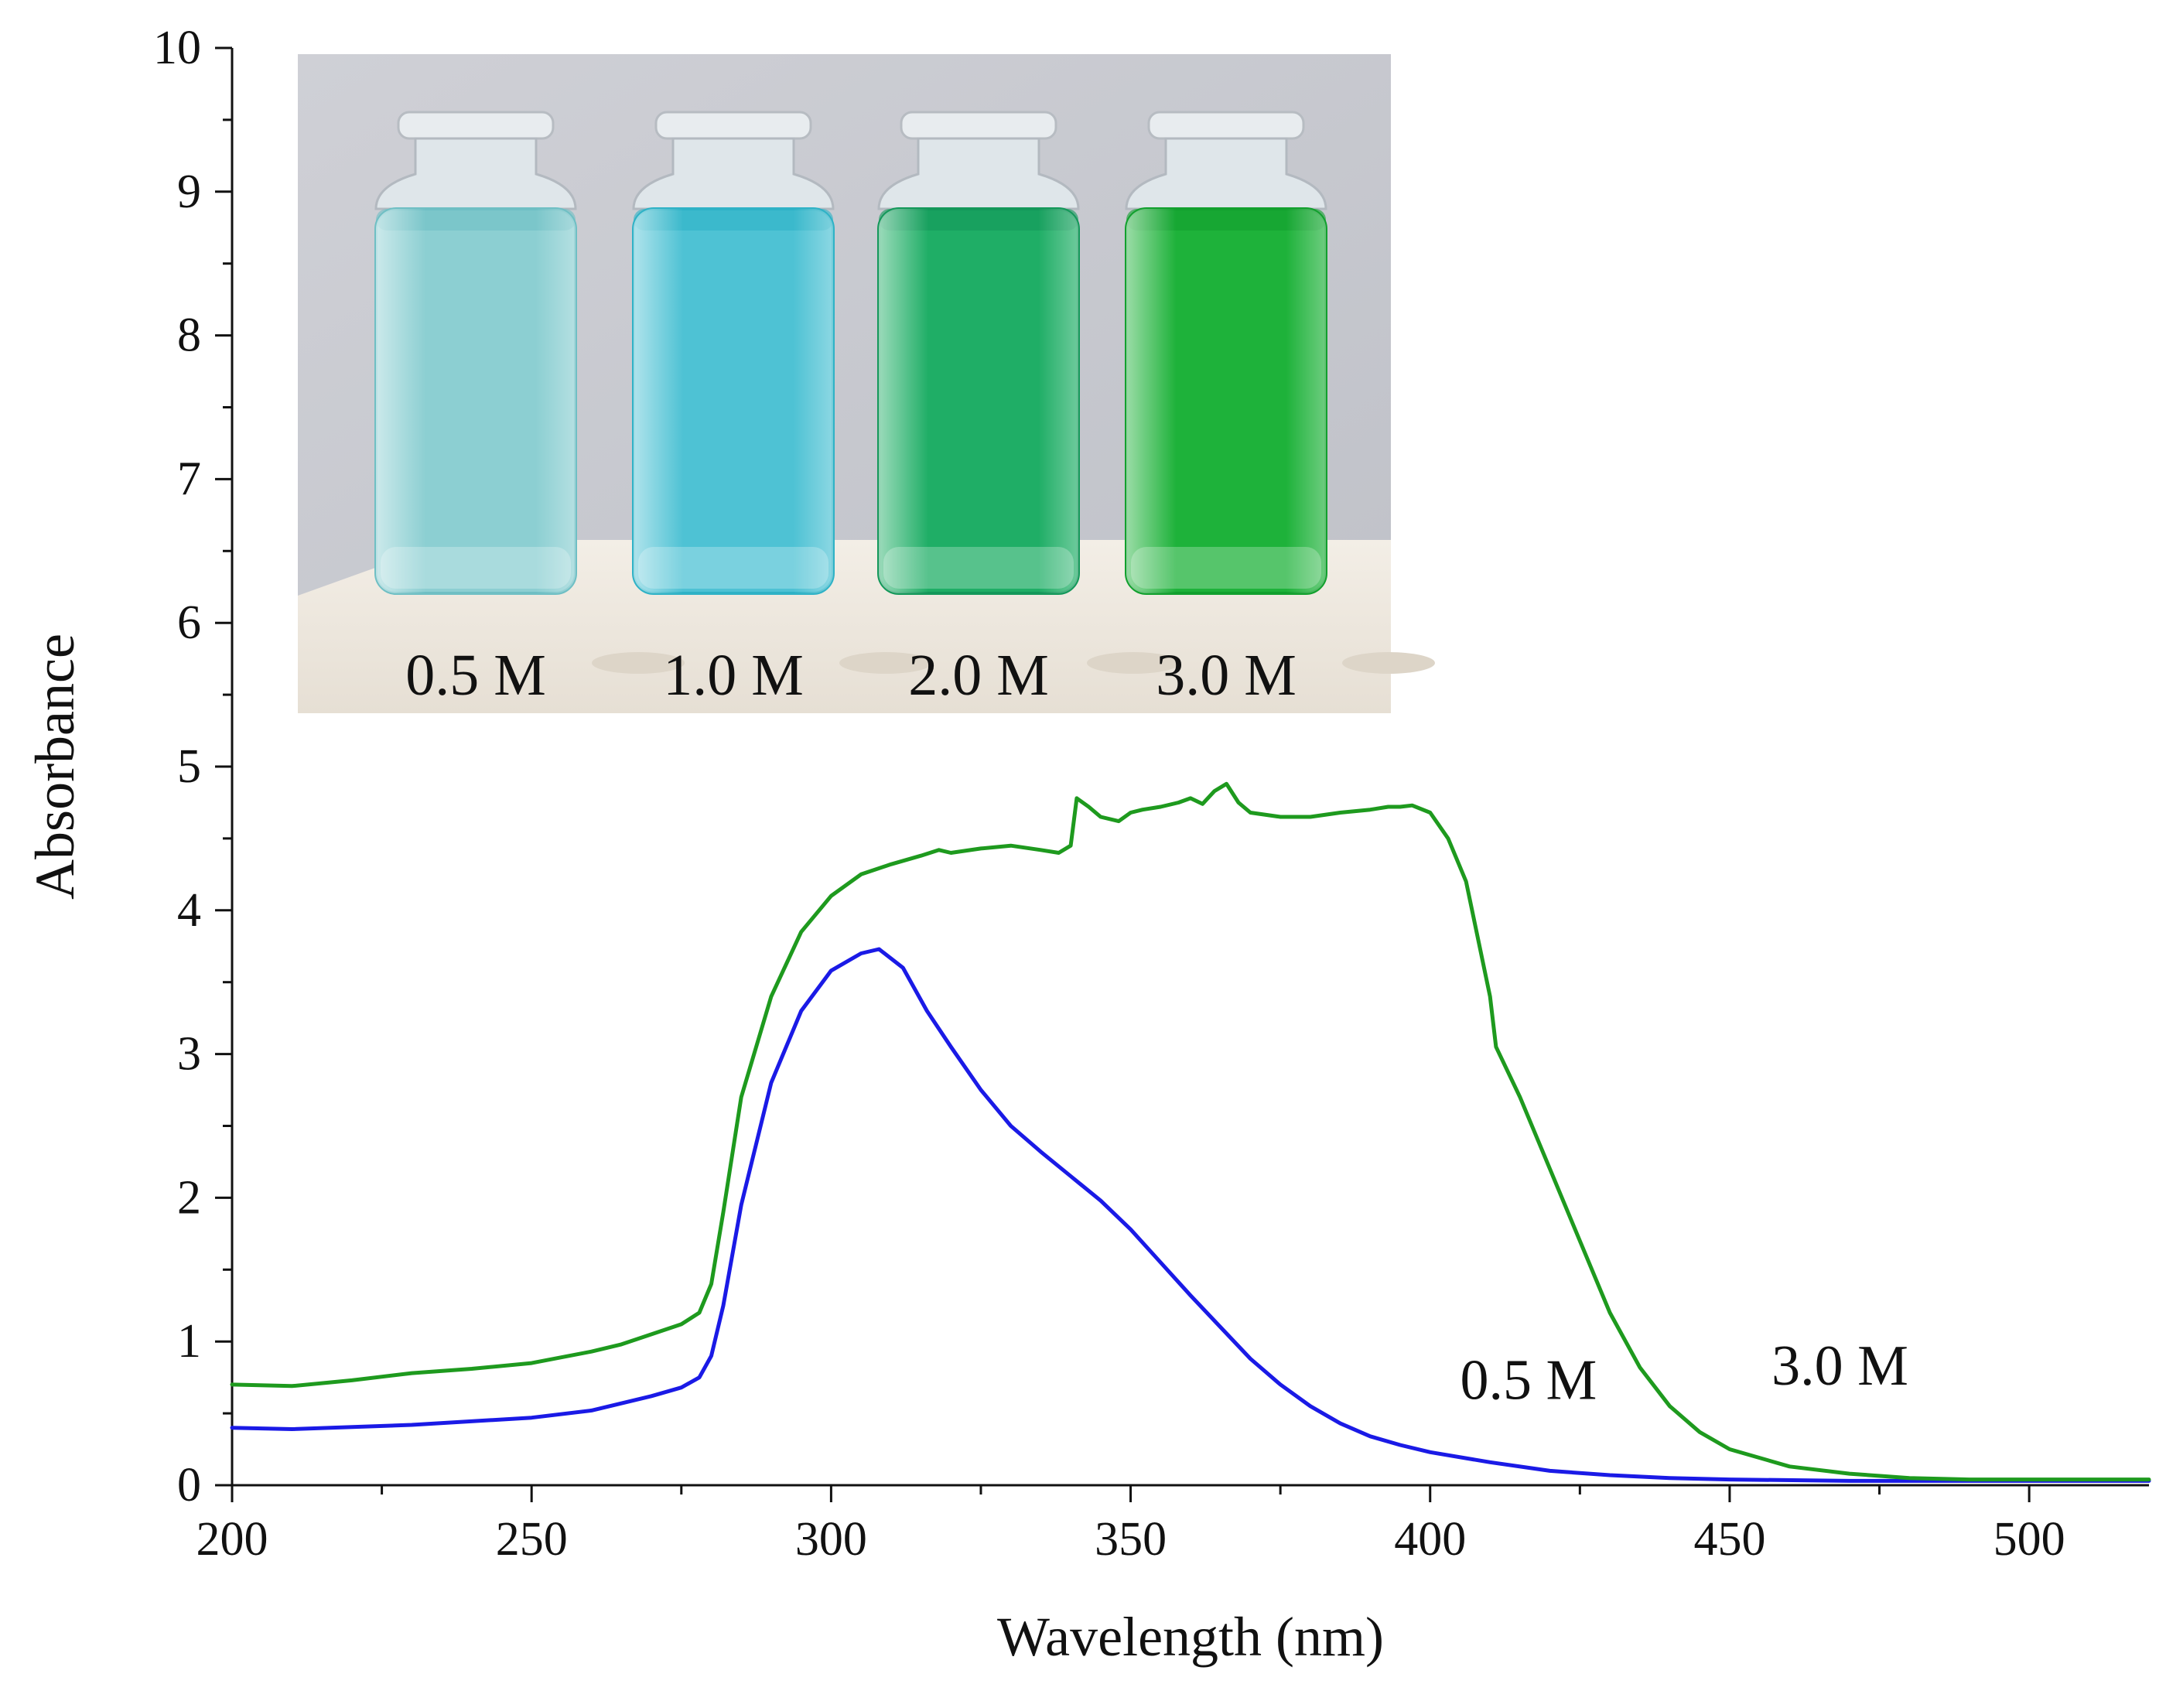 The height and width of the screenshot is (1708, 2166). What do you see at coordinates (232, 1539) in the screenshot?
I see `x-tick-label: 200` at bounding box center [232, 1539].